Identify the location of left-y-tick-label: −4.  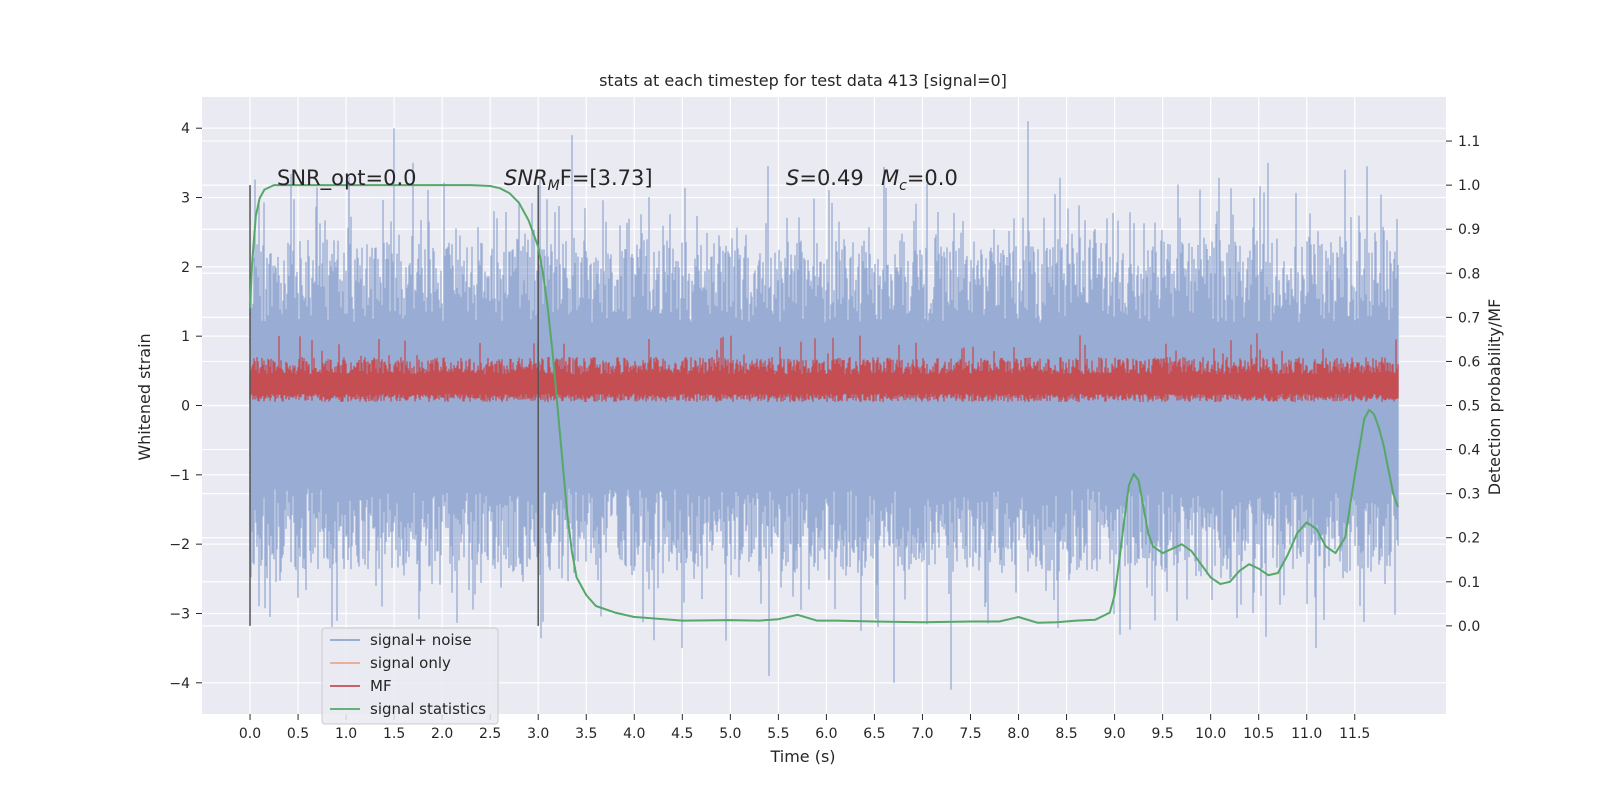
(179, 684).